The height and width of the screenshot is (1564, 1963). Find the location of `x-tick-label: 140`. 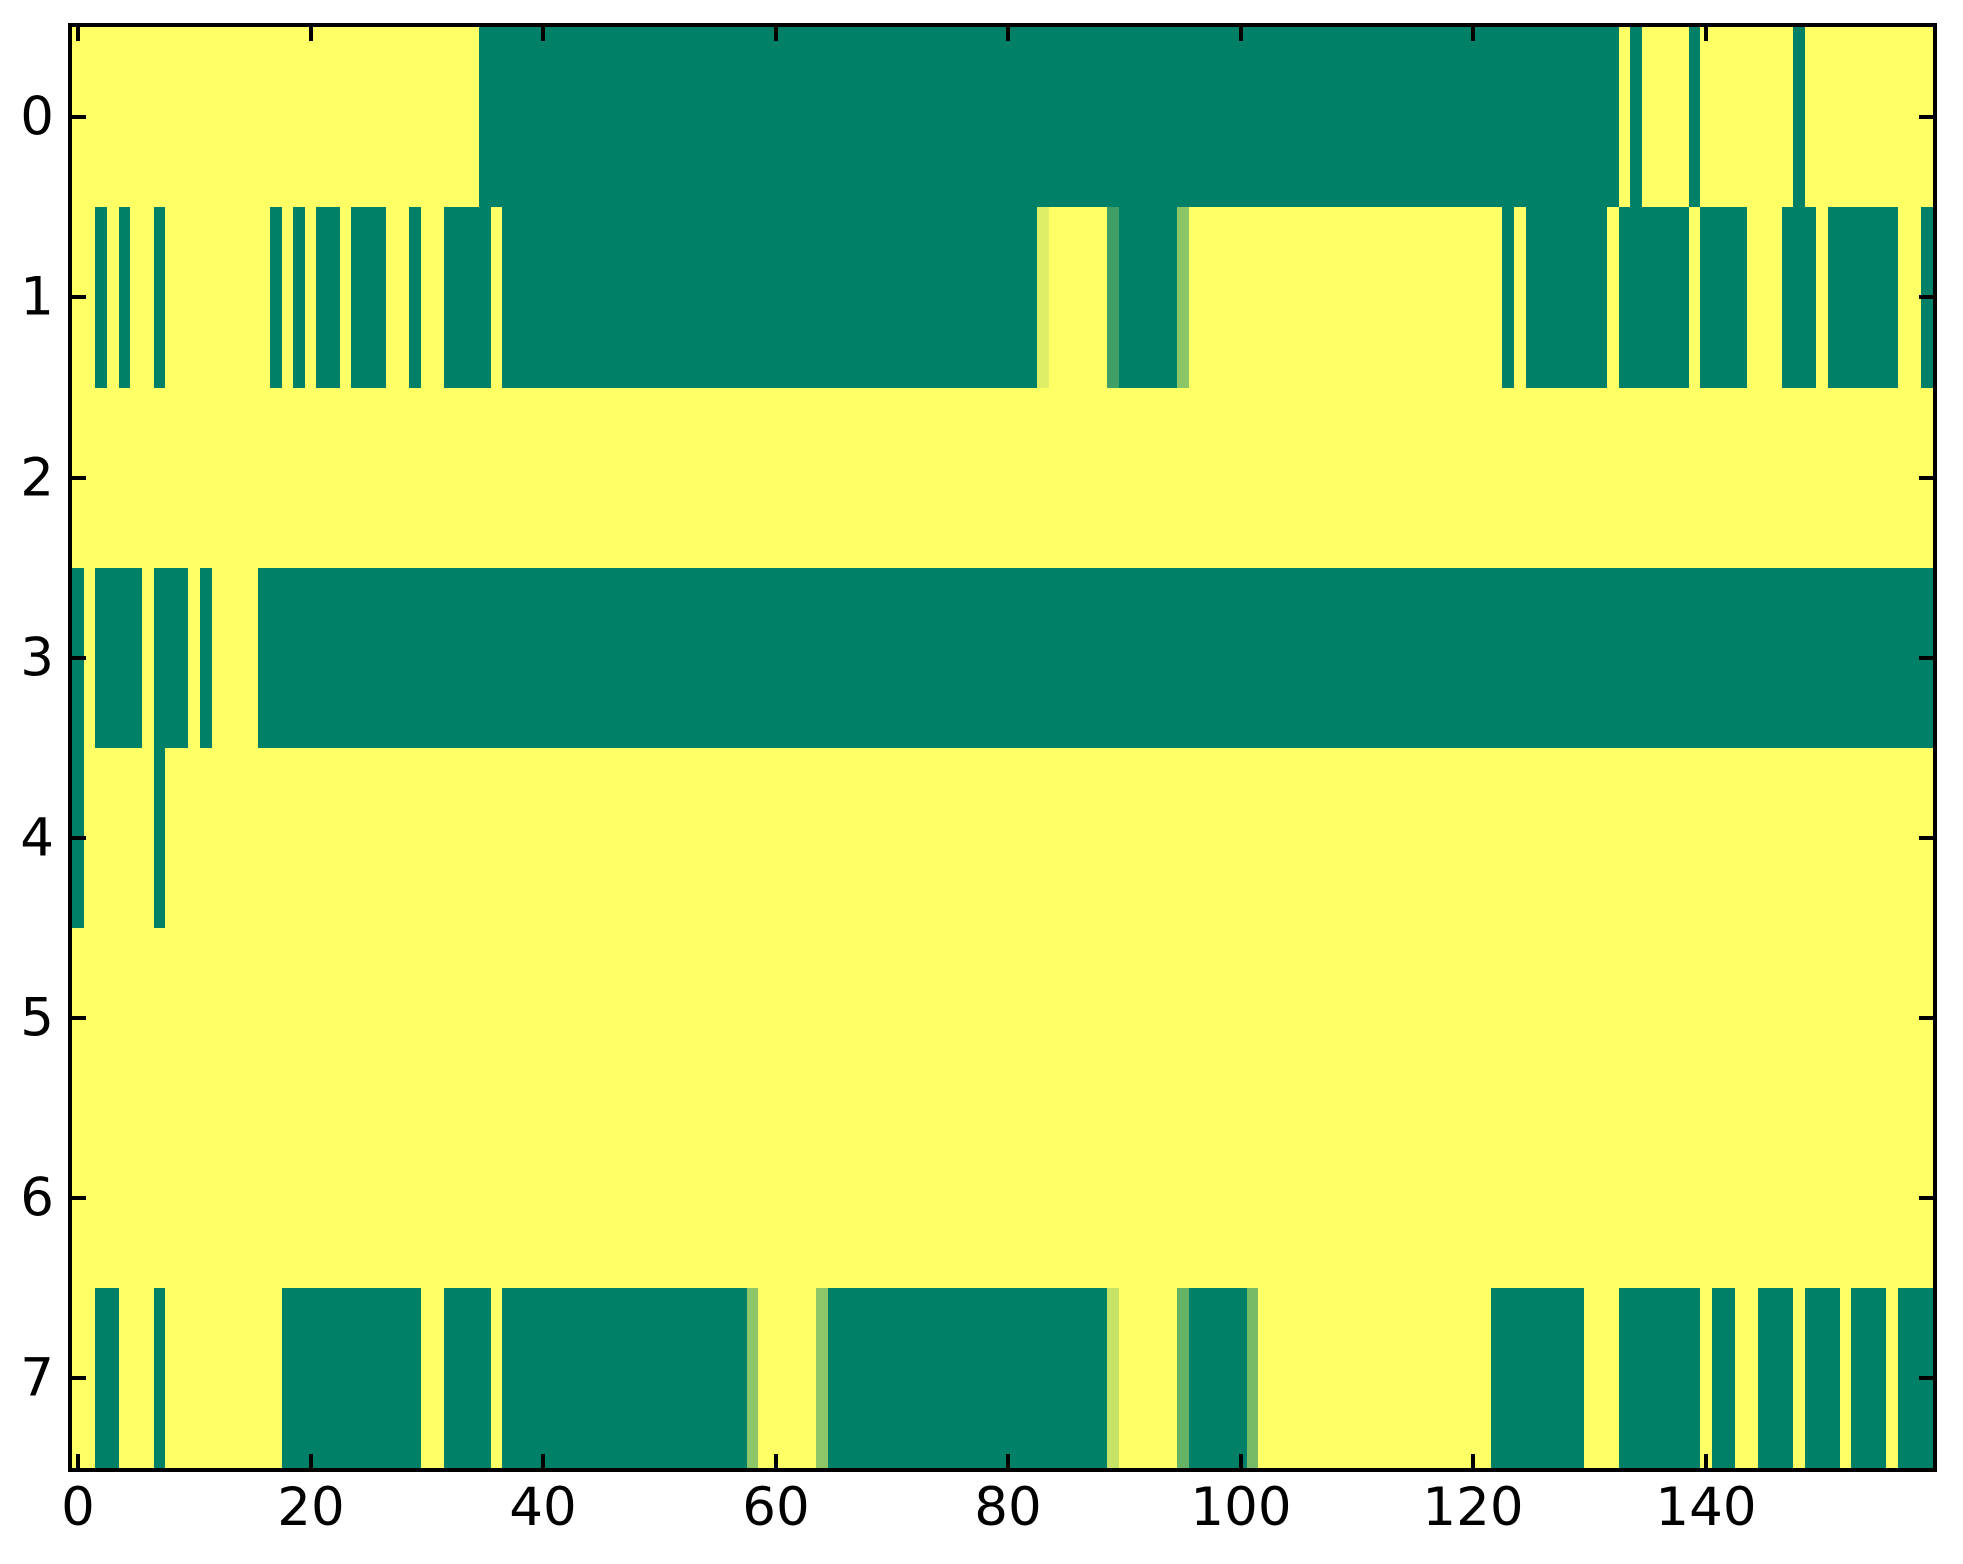

x-tick-label: 140 is located at coordinates (1706, 1507).